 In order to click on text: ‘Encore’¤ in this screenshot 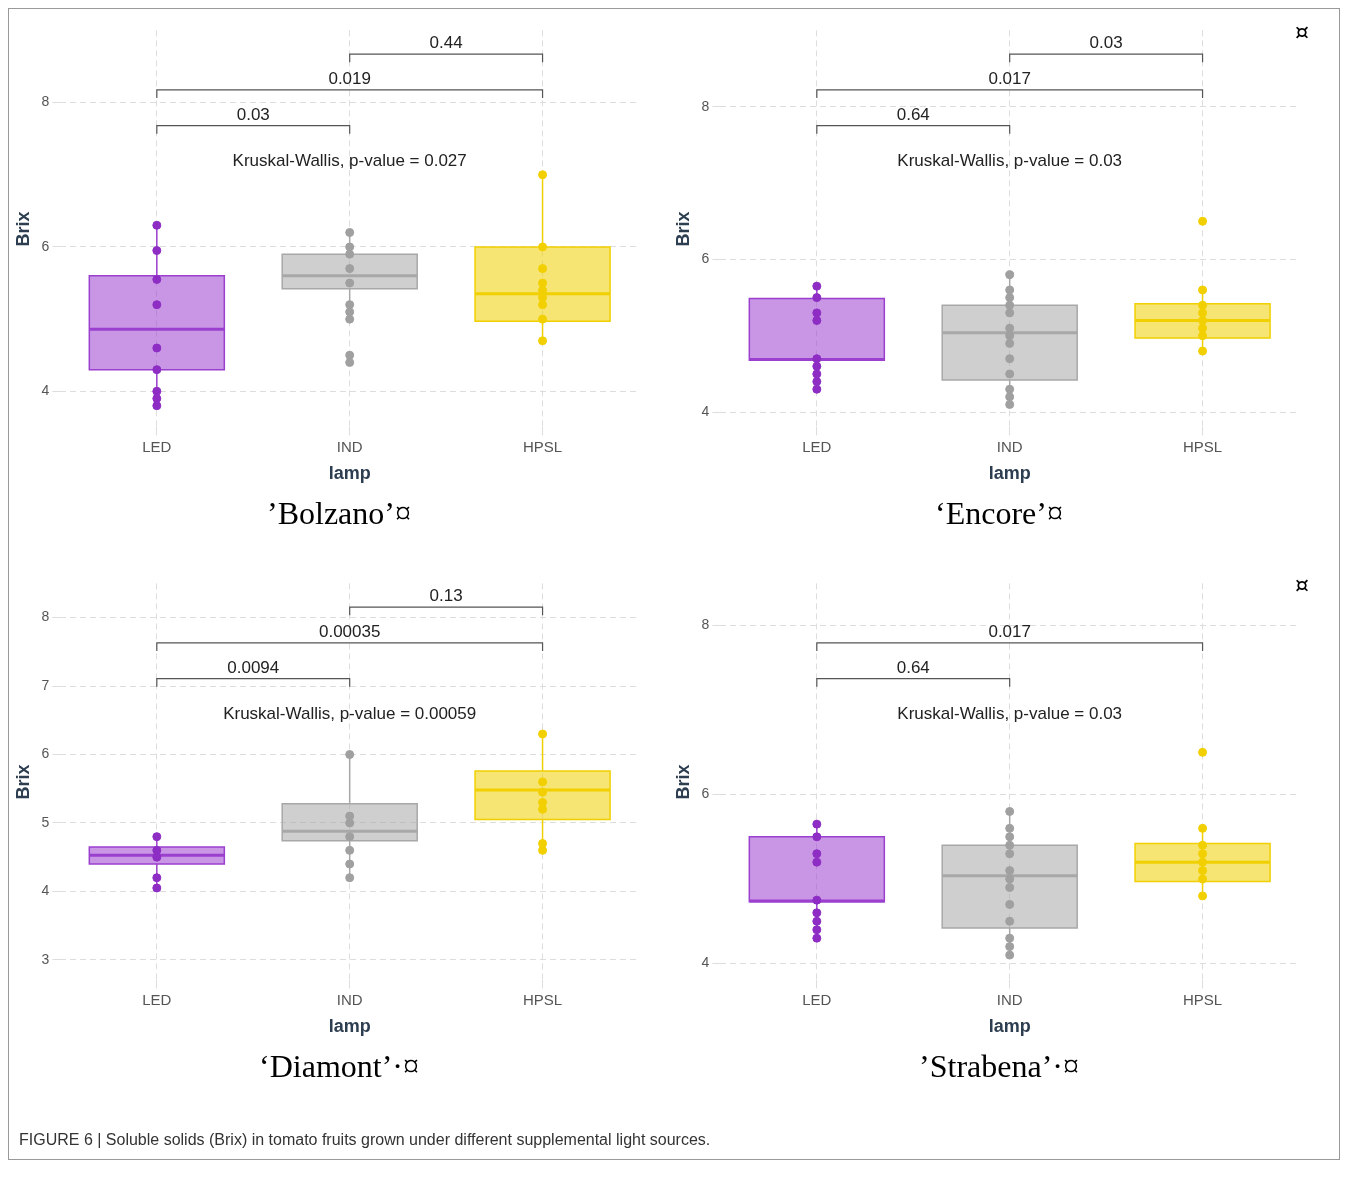, I will do `click(999, 513)`.